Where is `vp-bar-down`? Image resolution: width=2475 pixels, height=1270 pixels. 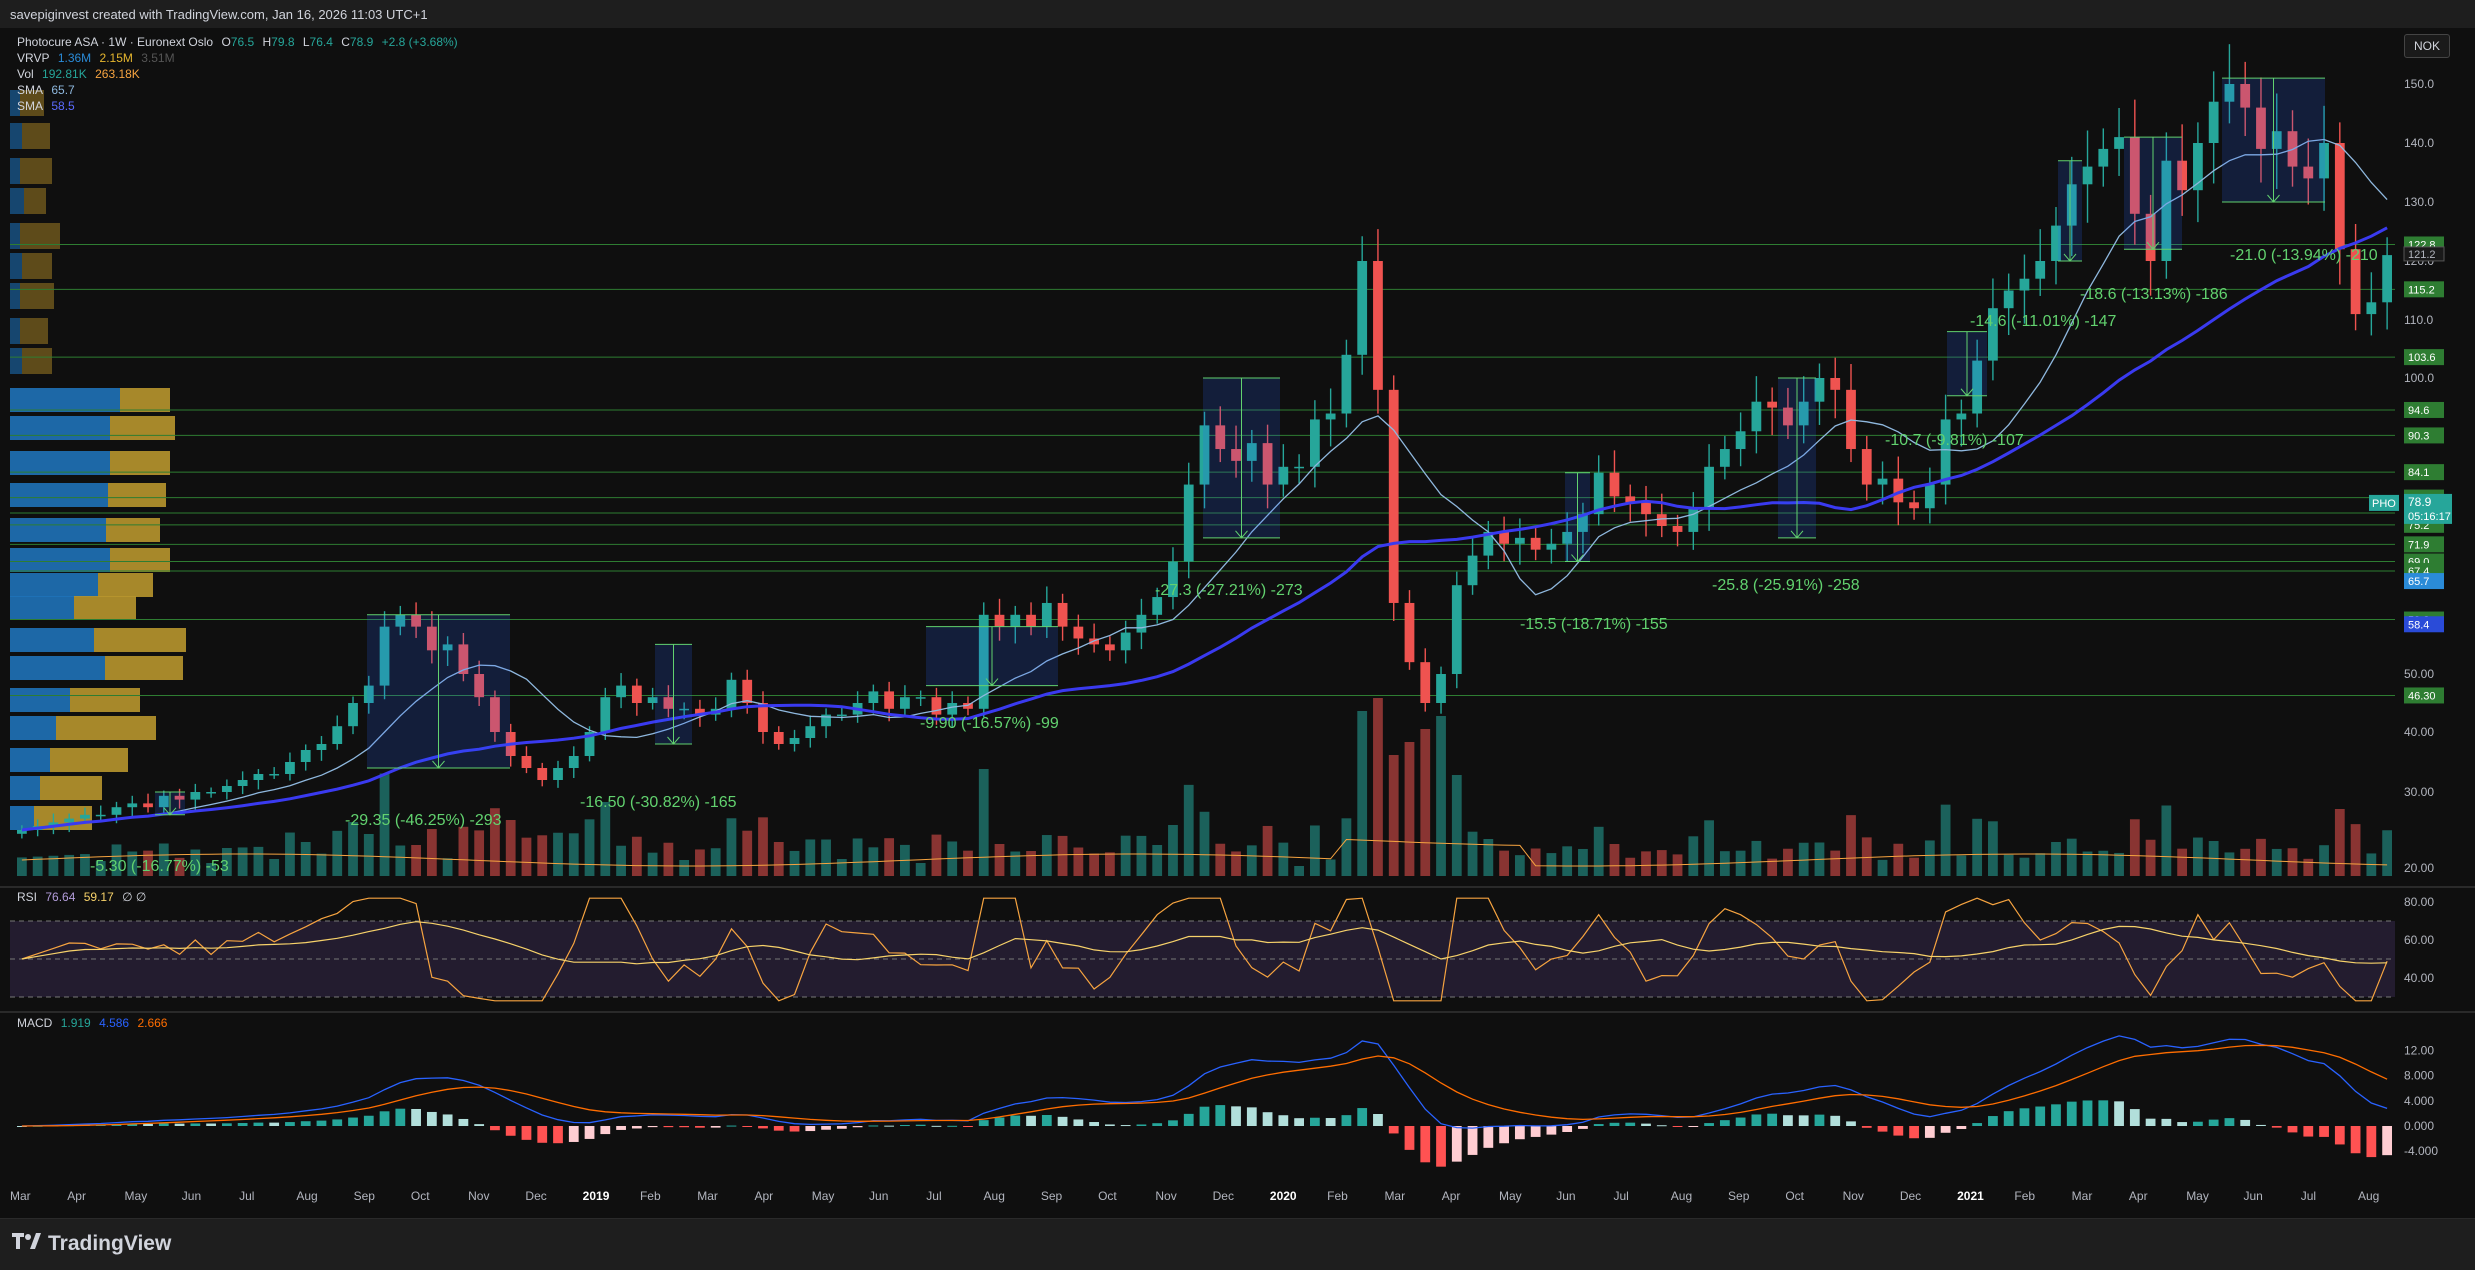 vp-bar-down is located at coordinates (71, 788).